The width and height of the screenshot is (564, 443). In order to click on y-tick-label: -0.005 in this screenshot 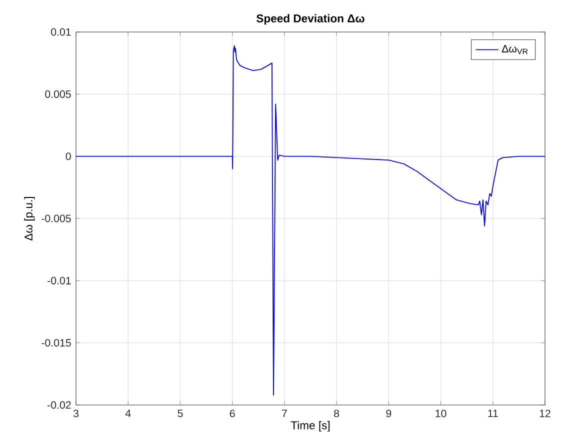, I will do `click(56, 218)`.